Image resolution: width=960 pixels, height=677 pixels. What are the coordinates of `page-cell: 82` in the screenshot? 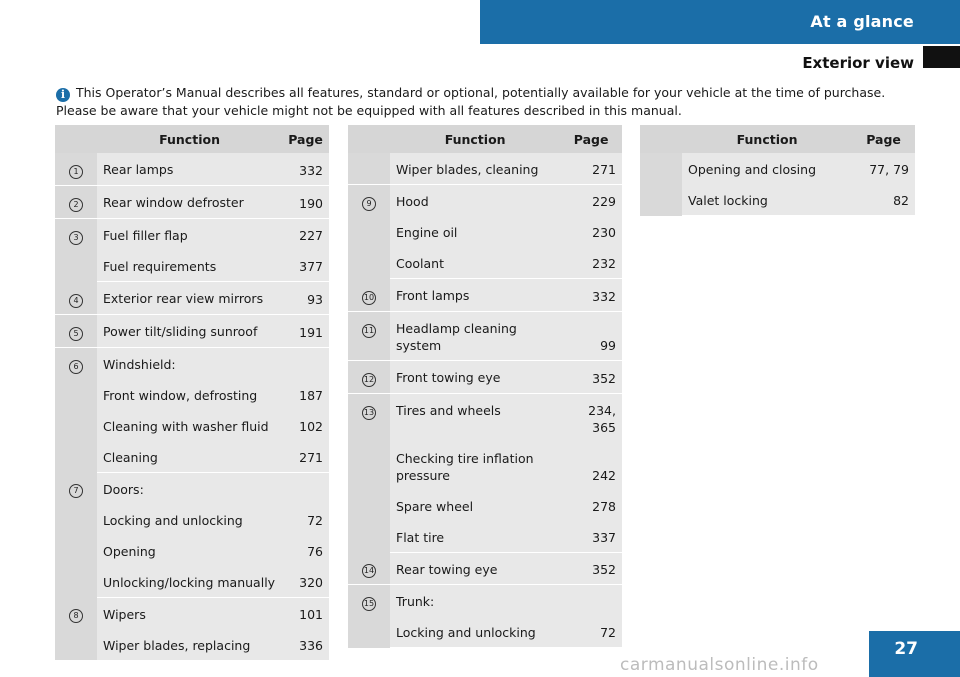 It's located at (883, 200).